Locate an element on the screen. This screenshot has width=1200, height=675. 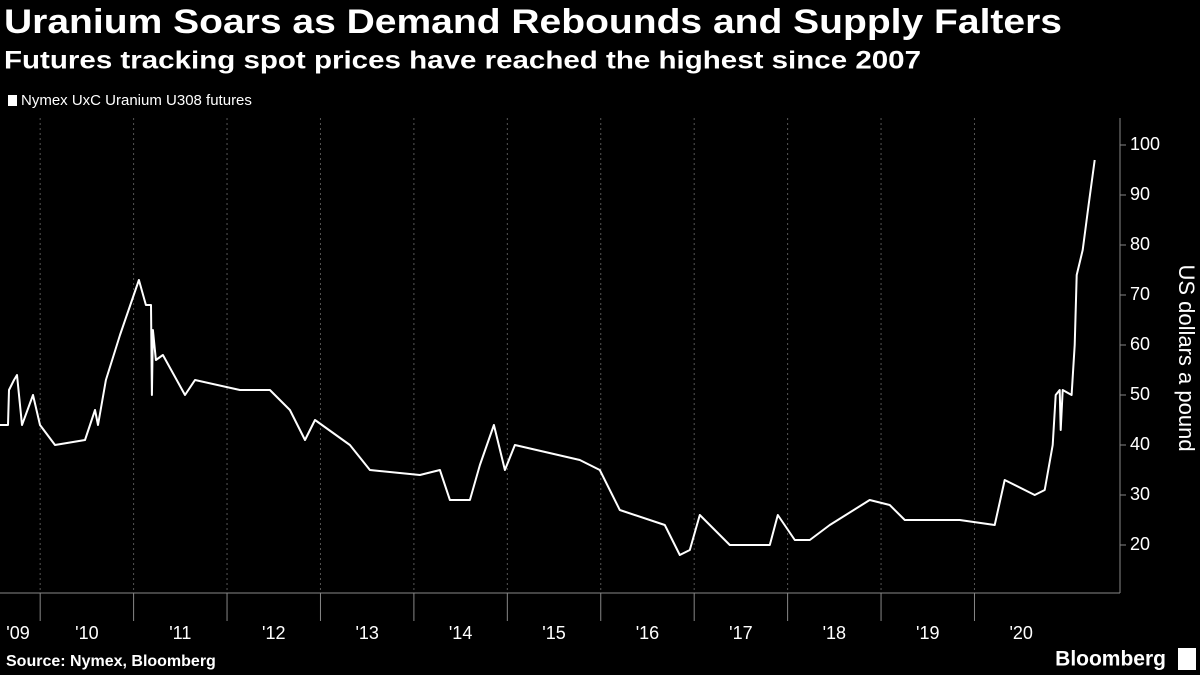
x-tick-label: '16 is located at coordinates (647, 633).